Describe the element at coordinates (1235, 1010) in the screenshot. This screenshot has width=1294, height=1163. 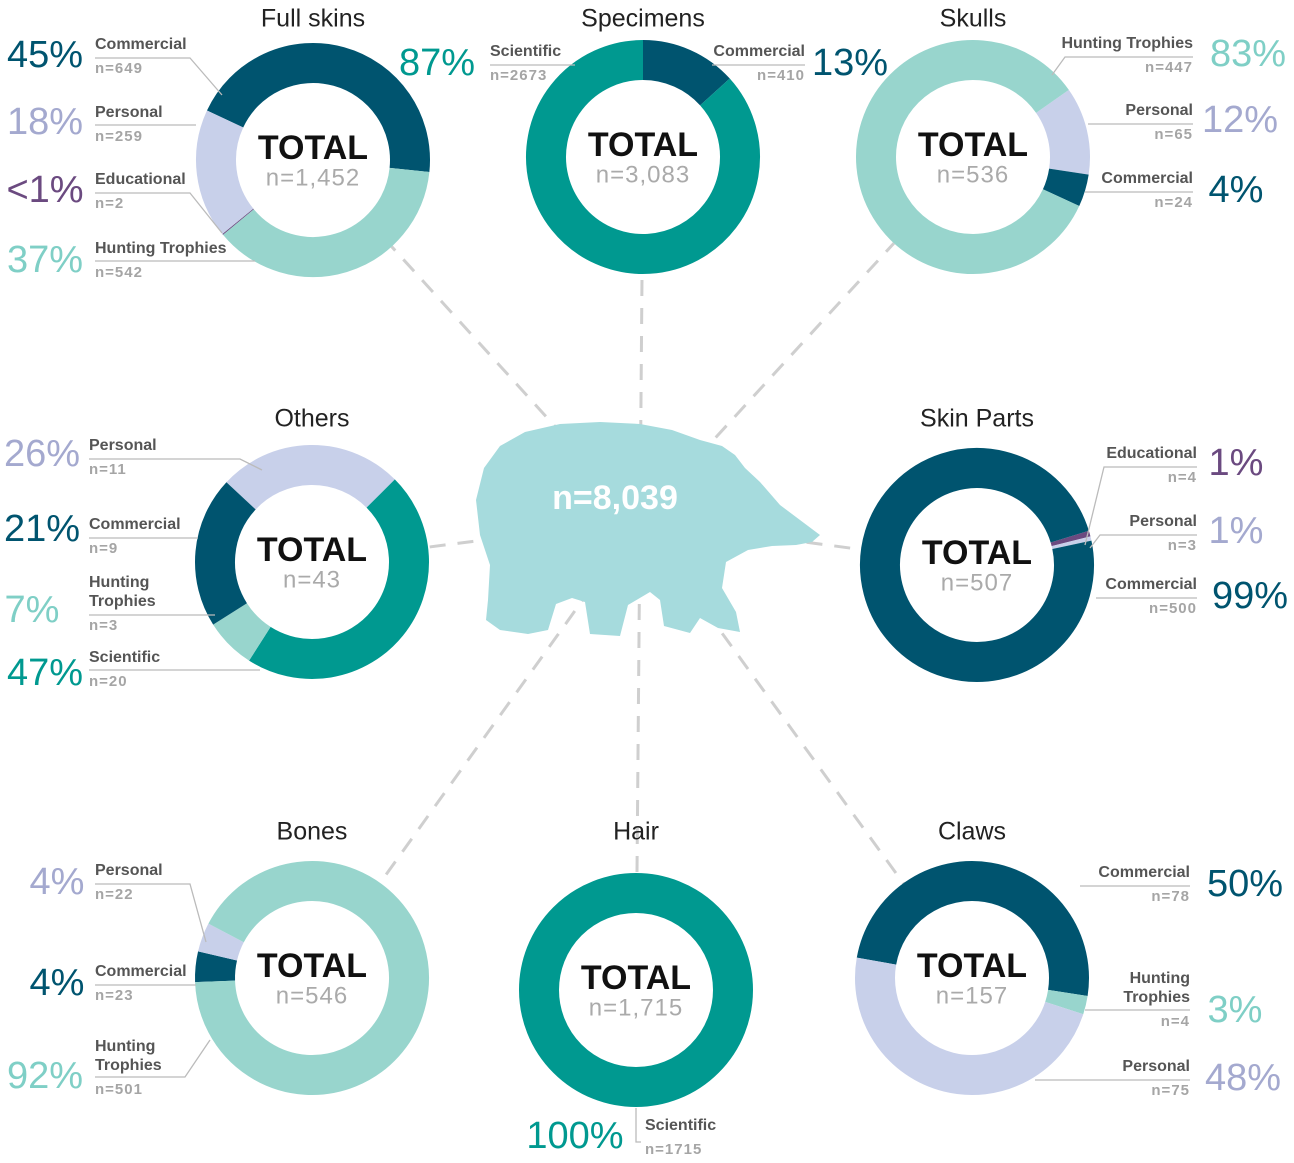
I see `percent-label: 3%` at that location.